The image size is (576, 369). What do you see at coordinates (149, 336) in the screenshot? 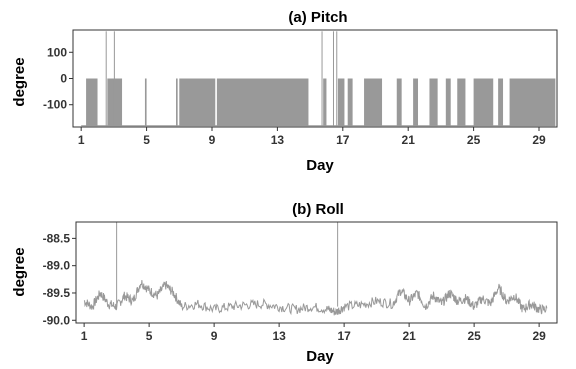
I see `roll-x-tick-label: 5` at bounding box center [149, 336].